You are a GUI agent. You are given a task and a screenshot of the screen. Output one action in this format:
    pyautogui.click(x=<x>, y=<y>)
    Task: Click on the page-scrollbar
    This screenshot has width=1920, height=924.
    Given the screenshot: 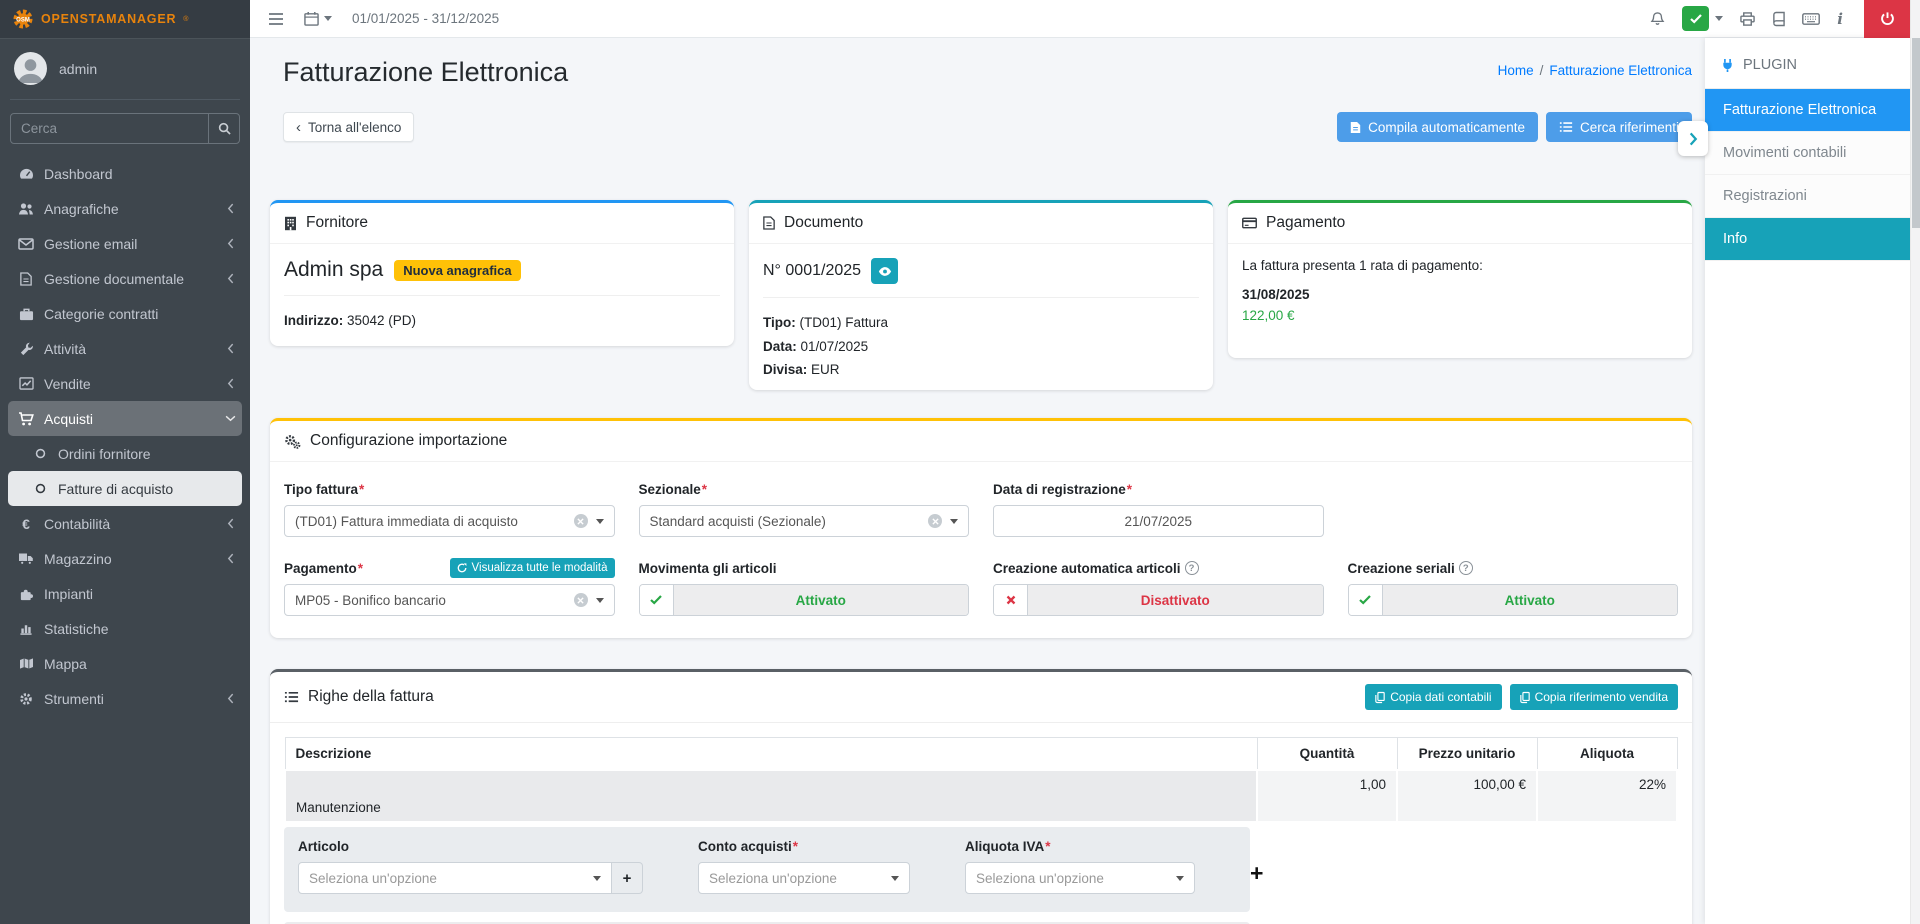 What is the action you would take?
    pyautogui.click(x=1915, y=462)
    